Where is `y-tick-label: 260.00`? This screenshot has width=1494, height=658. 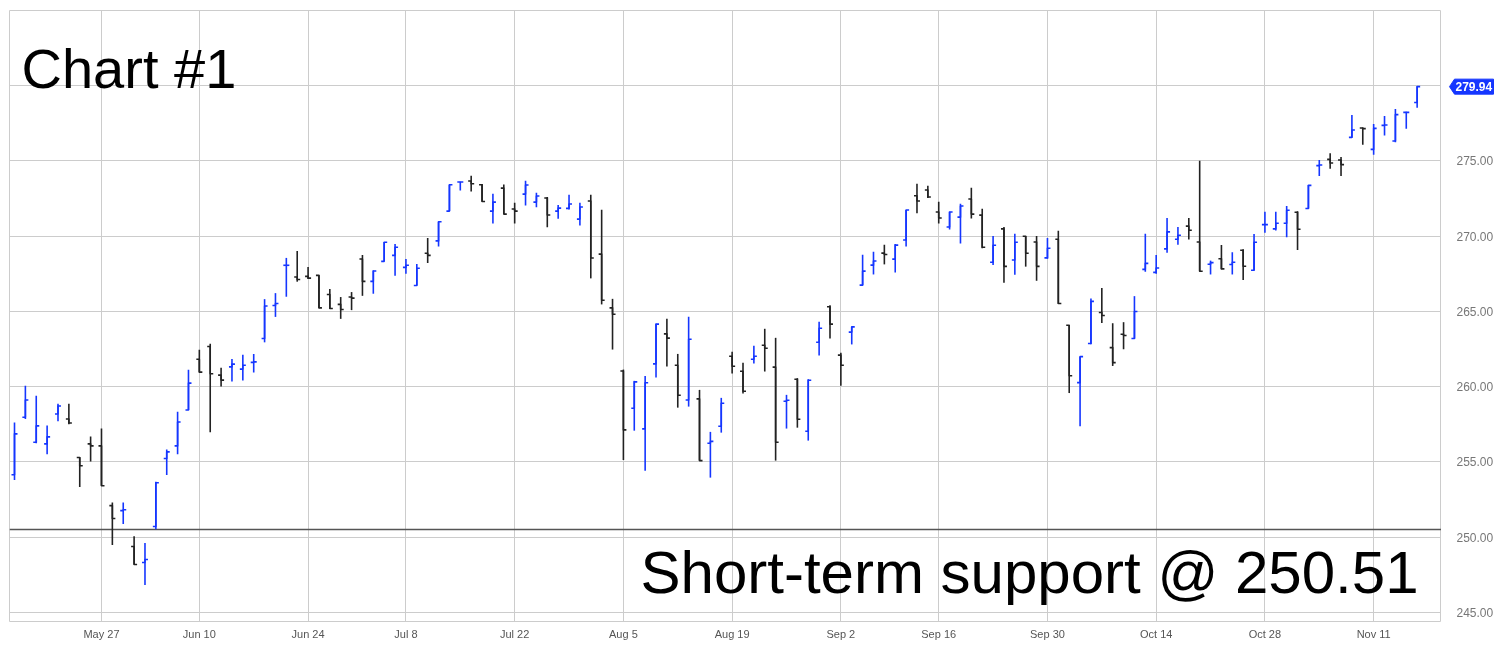
y-tick-label: 260.00 is located at coordinates (1475, 387).